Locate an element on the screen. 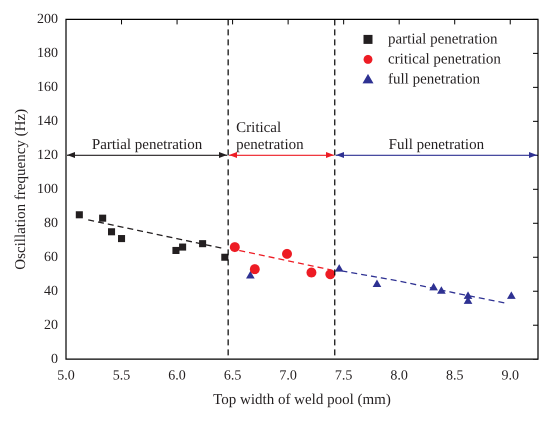 The image size is (551, 421). ref-line-label: Full penetration is located at coordinates (436, 144).